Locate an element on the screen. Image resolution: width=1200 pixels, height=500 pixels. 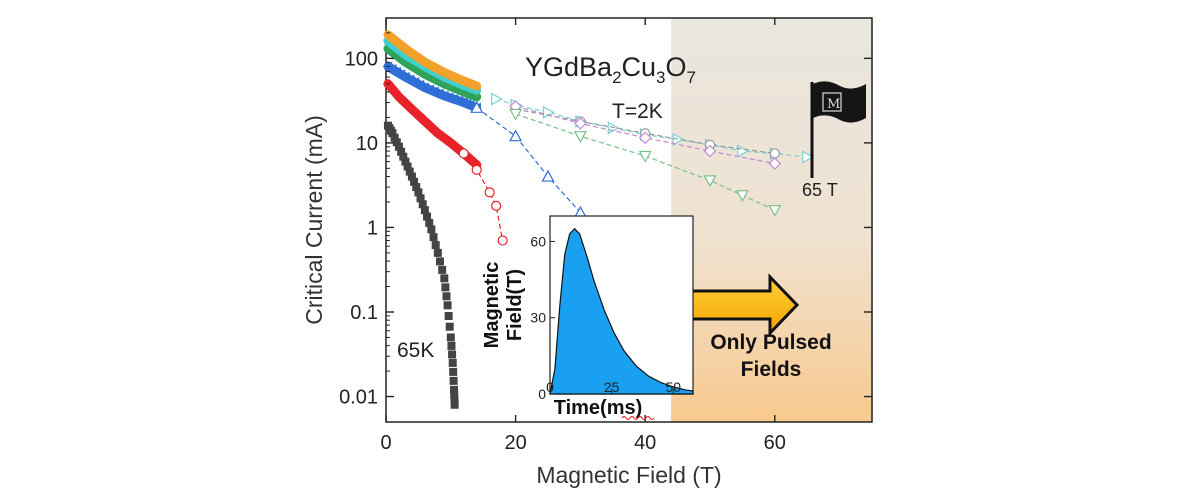
annotation-temp-high: 65K is located at coordinates (415, 350).